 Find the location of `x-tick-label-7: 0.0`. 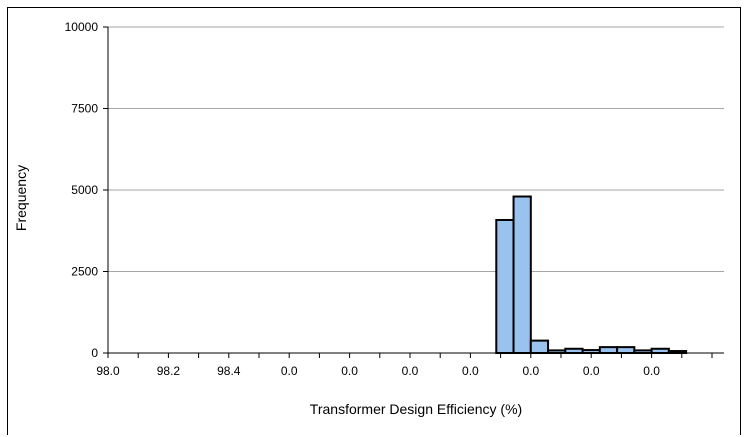

x-tick-label-7: 0.0 is located at coordinates (530, 371).